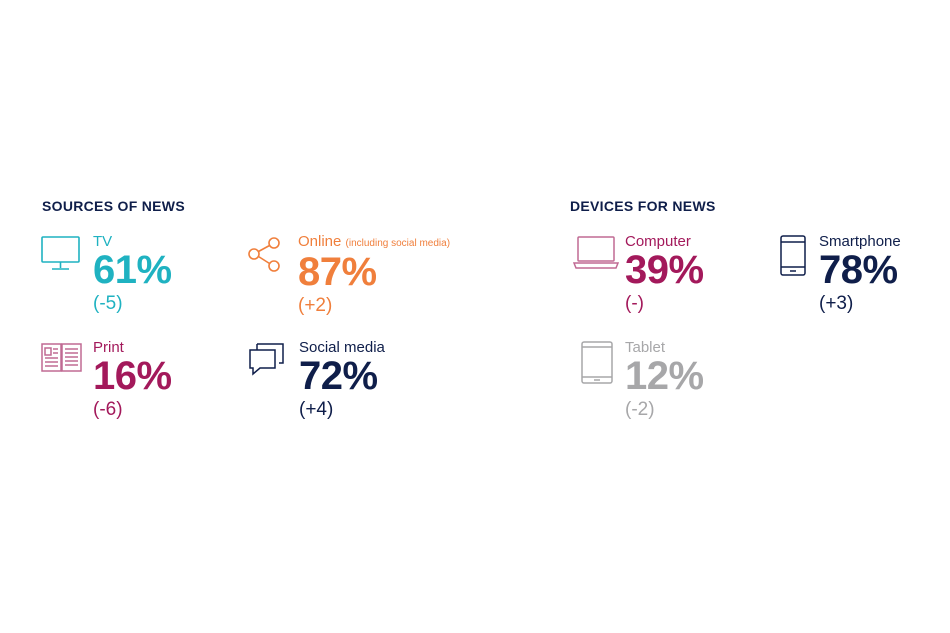  I want to click on smartphone-change: (+3), so click(836, 303).